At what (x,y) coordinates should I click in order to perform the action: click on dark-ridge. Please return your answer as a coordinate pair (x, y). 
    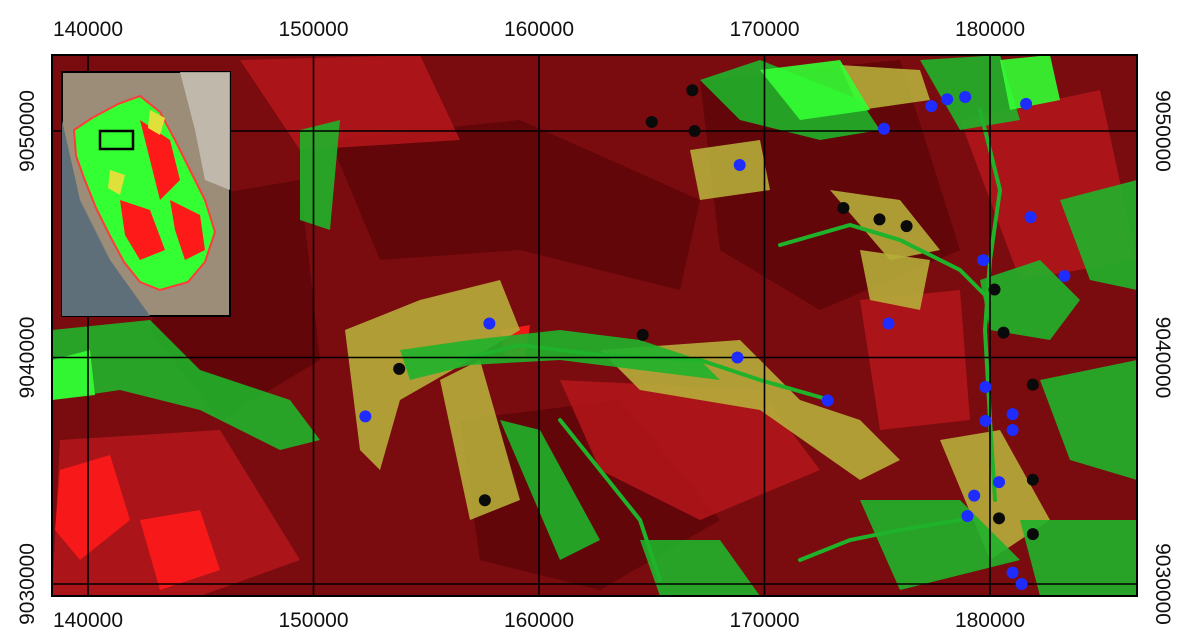
    Looking at the image, I should click on (515, 205).